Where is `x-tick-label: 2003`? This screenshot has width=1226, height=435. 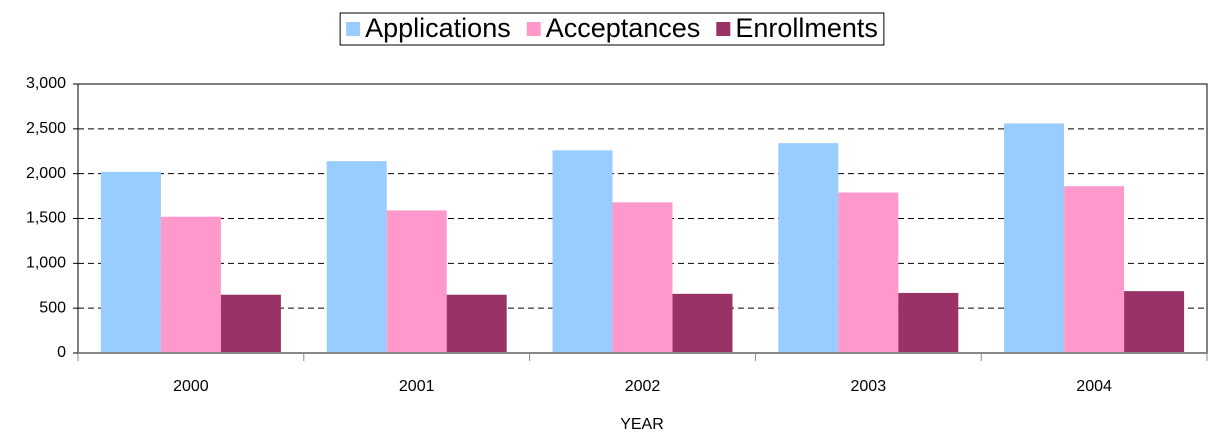 x-tick-label: 2003 is located at coordinates (869, 386).